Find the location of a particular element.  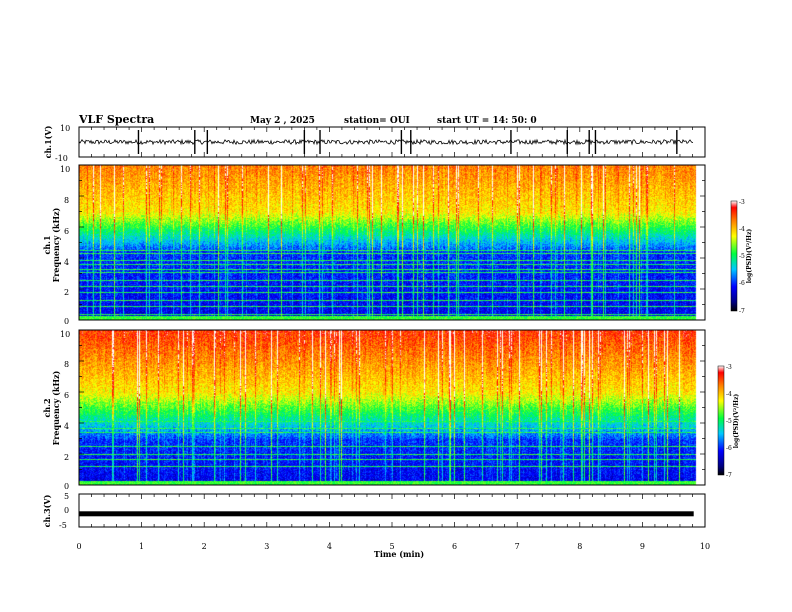

time-tick-label: 5 is located at coordinates (391, 546).